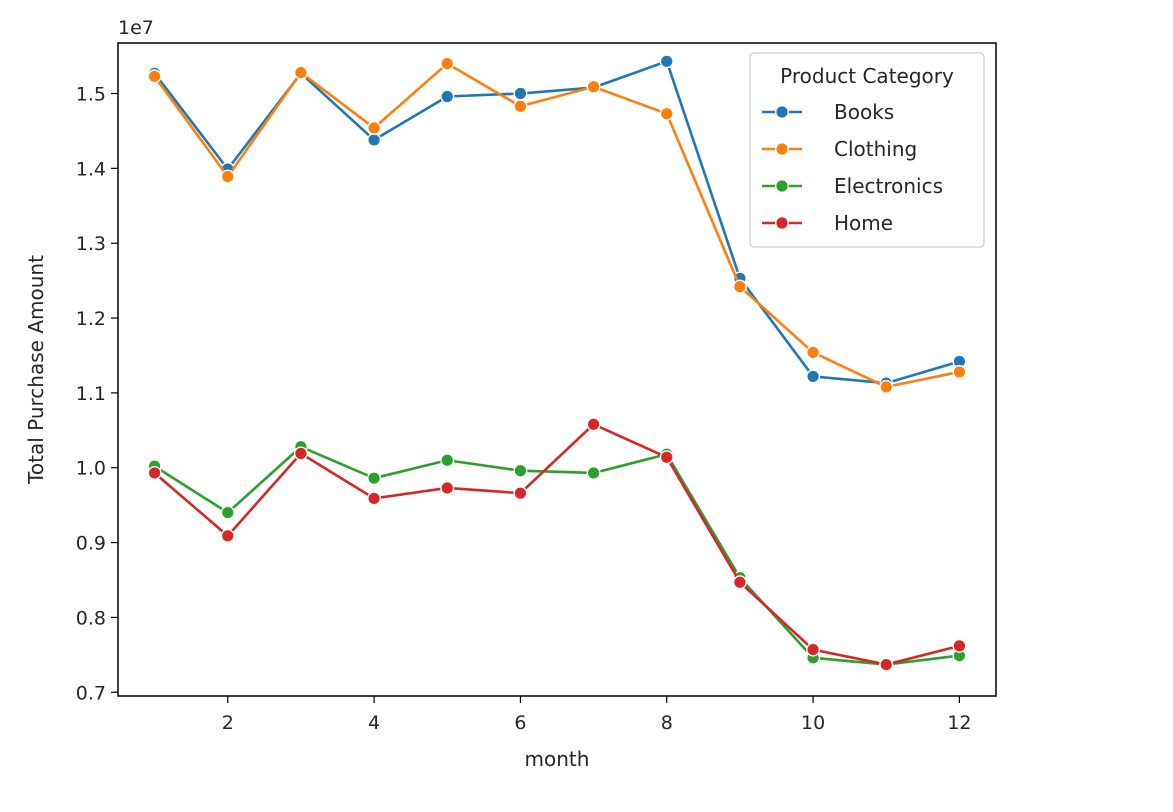 This screenshot has height=812, width=1173. What do you see at coordinates (888, 186) in the screenshot?
I see `legend-entry-electronics: Electronics` at bounding box center [888, 186].